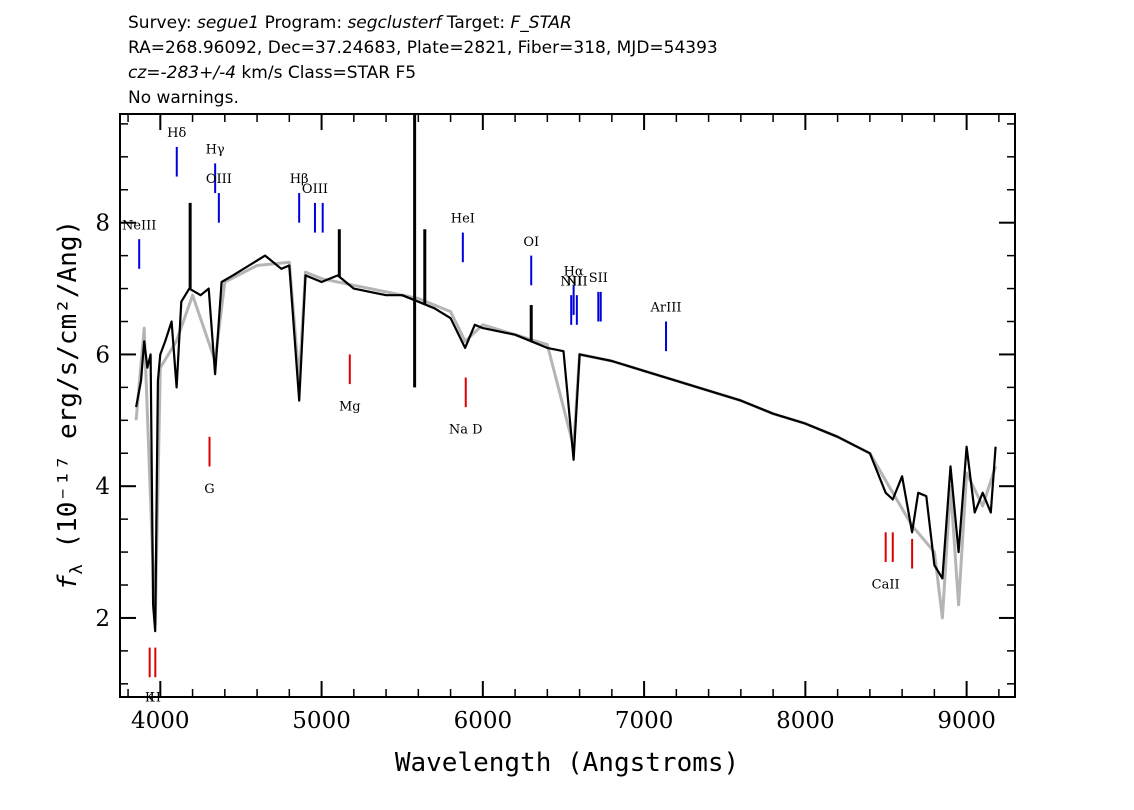  I want to click on header-segment: segclusterf, so click(395, 23).